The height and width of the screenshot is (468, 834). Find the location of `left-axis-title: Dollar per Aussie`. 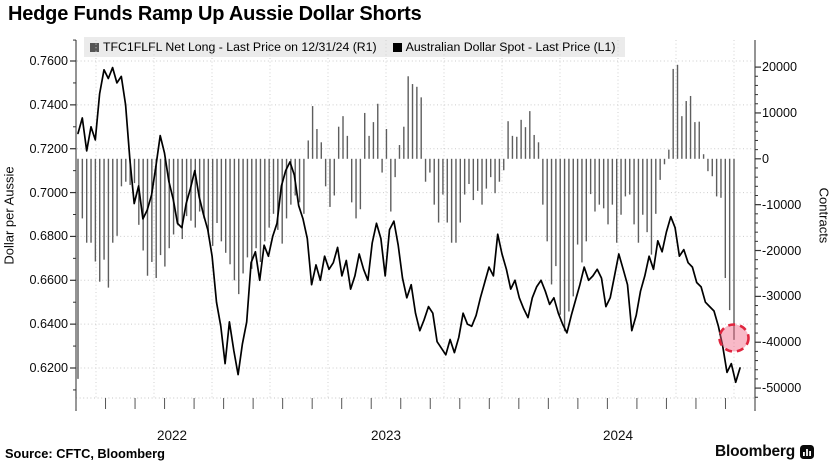

left-axis-title: Dollar per Aussie is located at coordinates (9, 215).